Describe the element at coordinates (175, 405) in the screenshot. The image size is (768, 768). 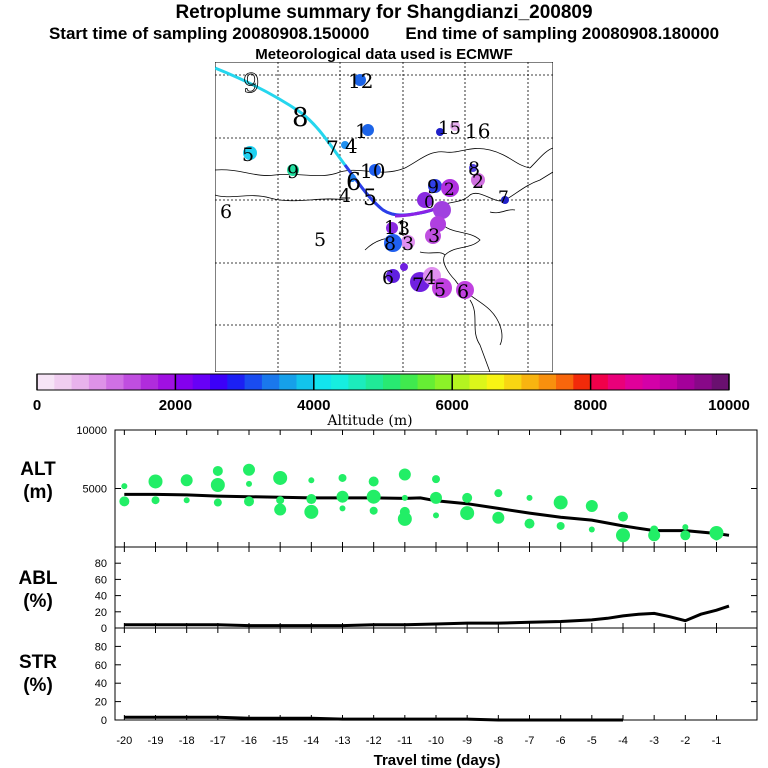
I see `colorbar-tick-label: 2000` at that location.